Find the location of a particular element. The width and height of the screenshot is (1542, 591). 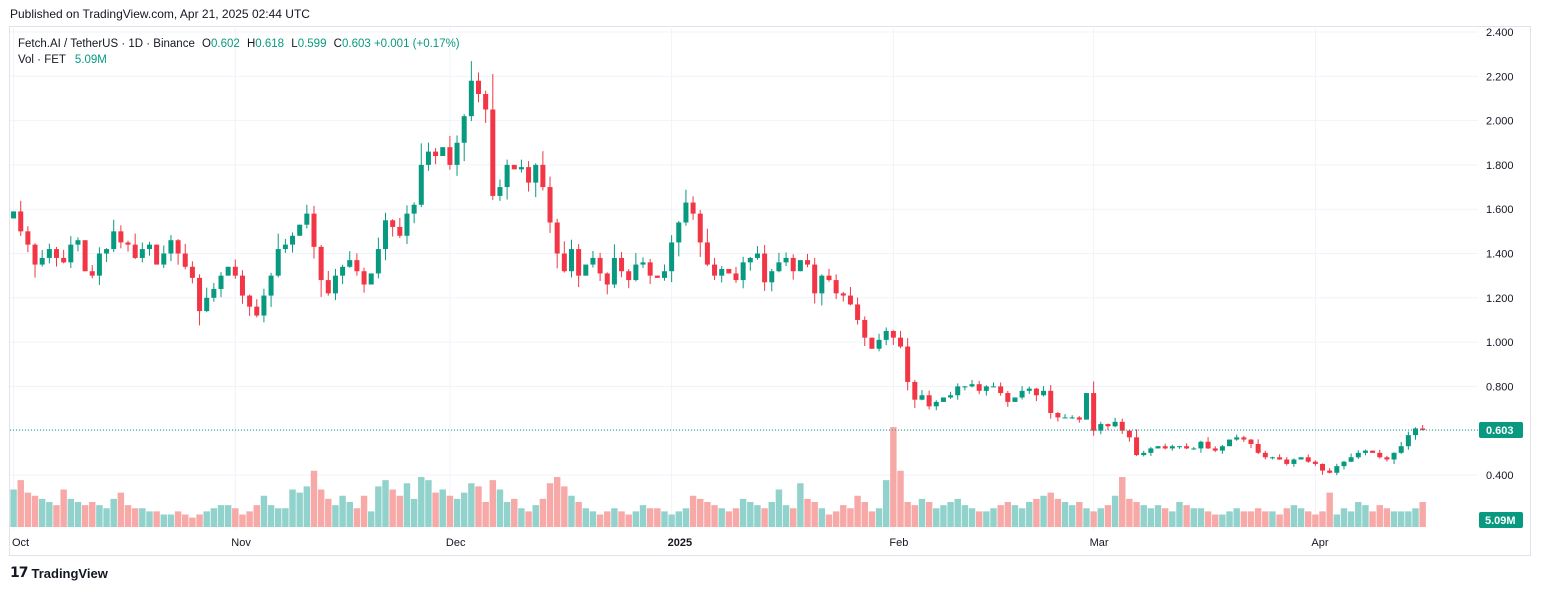

time-tick-label: 2025 is located at coordinates (680, 543).